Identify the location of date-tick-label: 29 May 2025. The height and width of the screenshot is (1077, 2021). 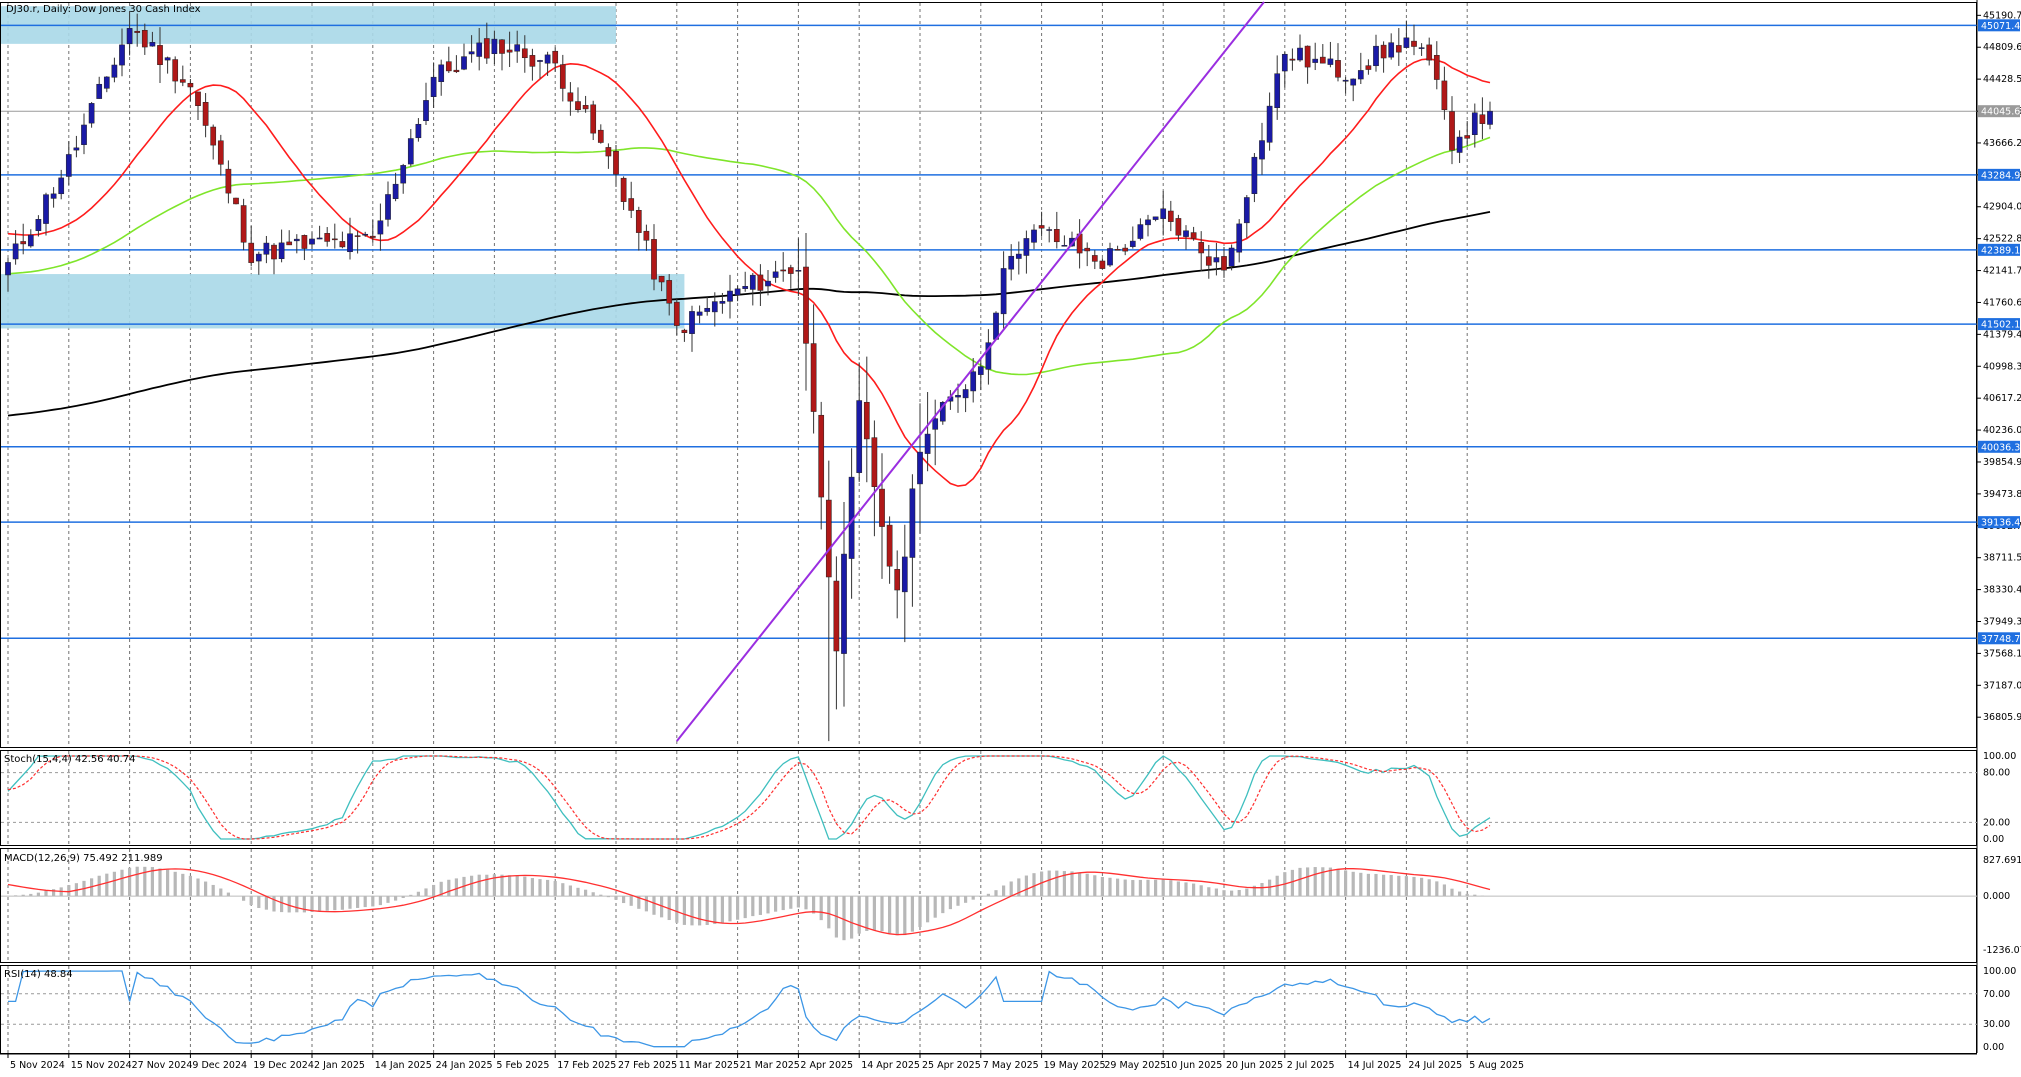
(1135, 1065).